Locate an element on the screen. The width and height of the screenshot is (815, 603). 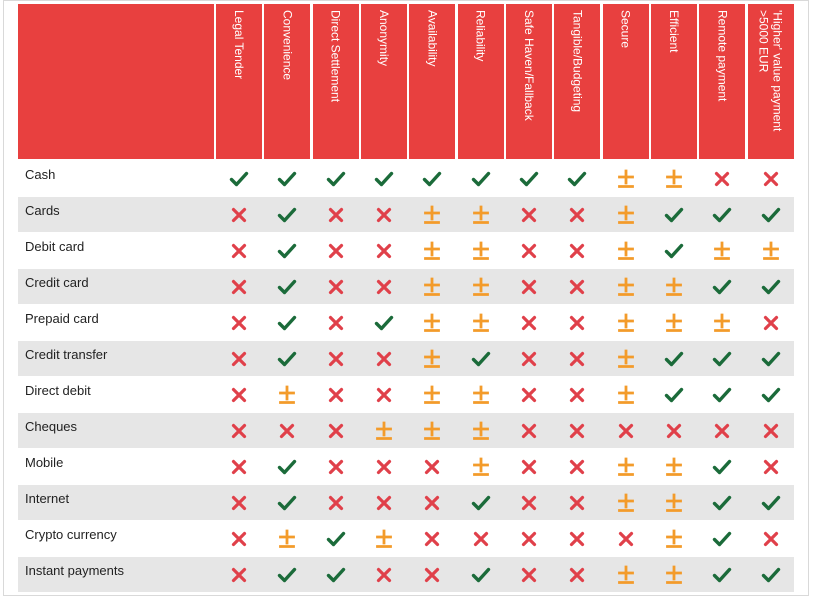
column-header: Tangible/Budgeting is located at coordinates (577, 81).